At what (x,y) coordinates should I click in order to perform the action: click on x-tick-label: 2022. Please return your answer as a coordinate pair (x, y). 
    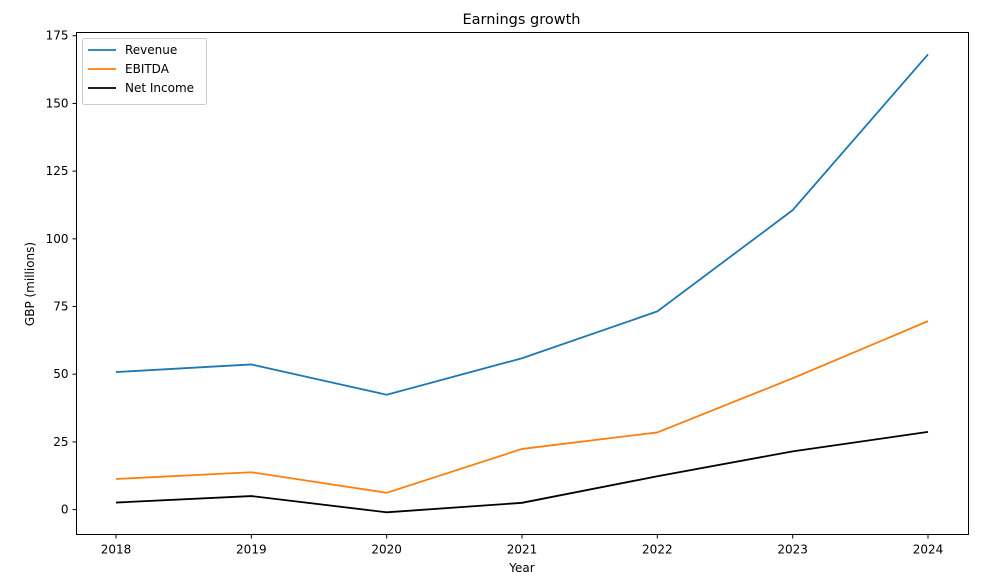
    Looking at the image, I should click on (657, 550).